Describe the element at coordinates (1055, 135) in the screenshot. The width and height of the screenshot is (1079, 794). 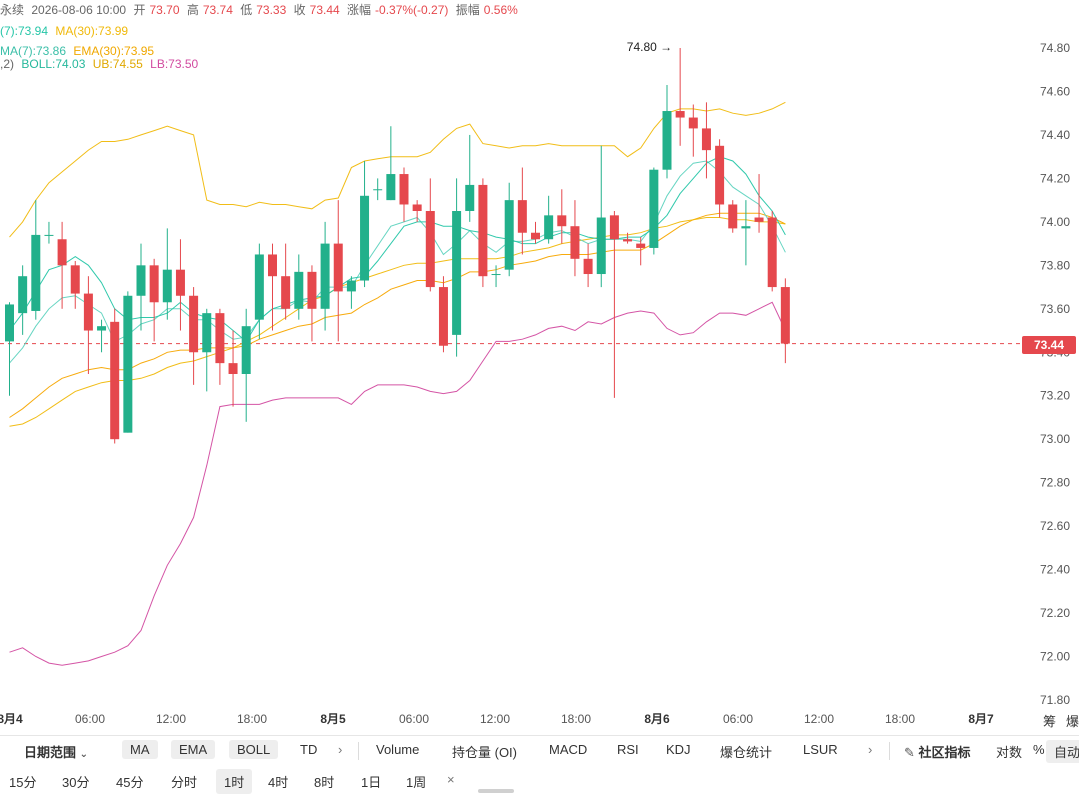
I see `price-tick-label: 74.40` at that location.